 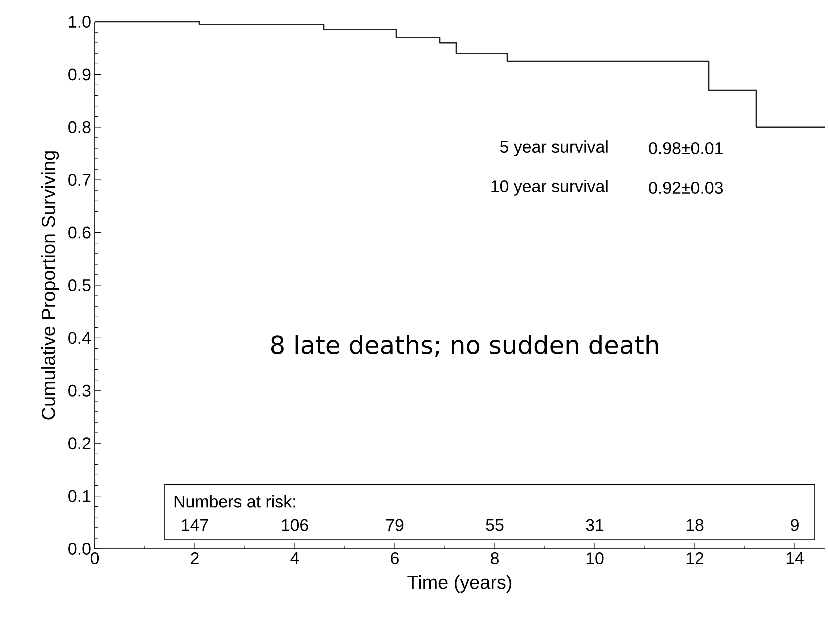 I want to click on annotation: 5 year survival, so click(x=554, y=148).